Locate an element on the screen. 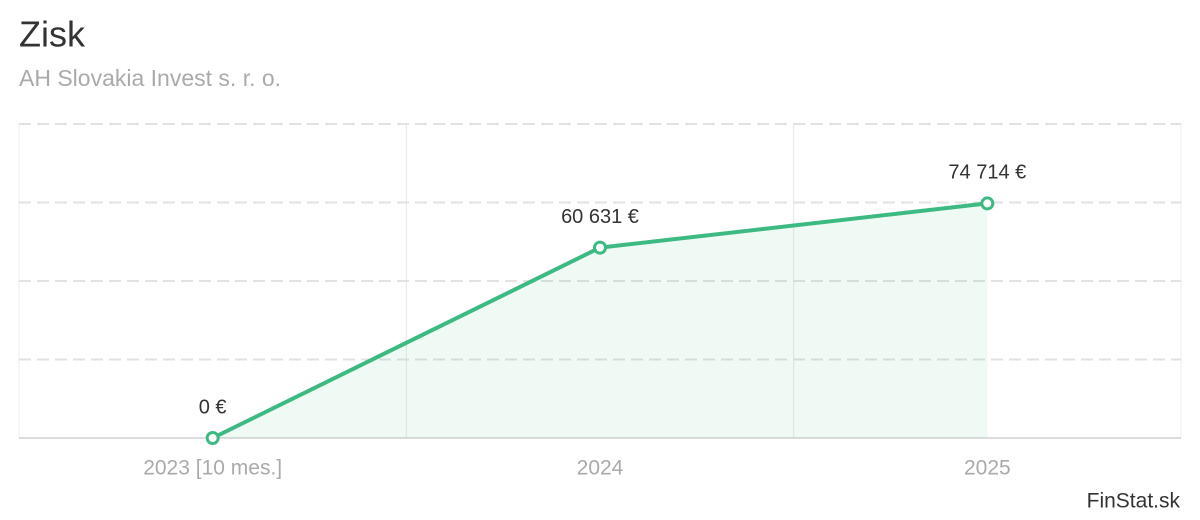  chart-title: Zisk is located at coordinates (52, 34).